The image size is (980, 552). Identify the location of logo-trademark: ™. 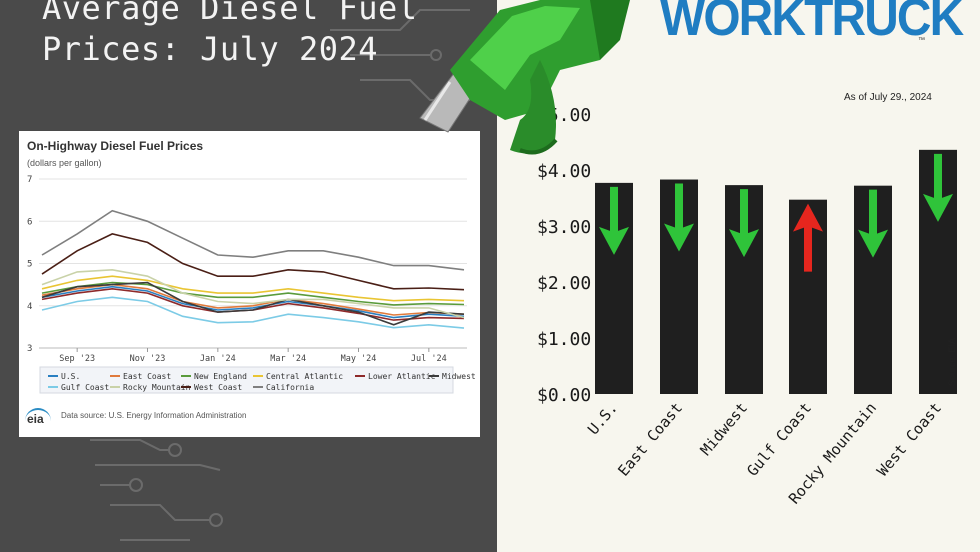
(921, 40).